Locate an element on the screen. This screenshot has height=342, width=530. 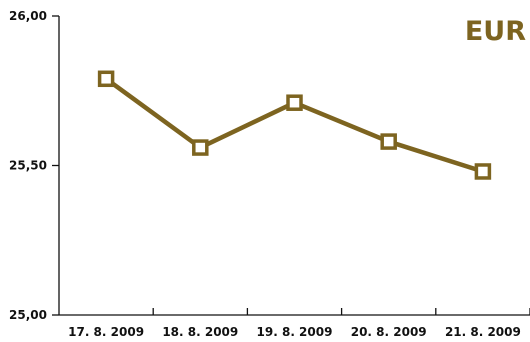
x-tick-label: 21. 8. 2009 is located at coordinates (483, 332).